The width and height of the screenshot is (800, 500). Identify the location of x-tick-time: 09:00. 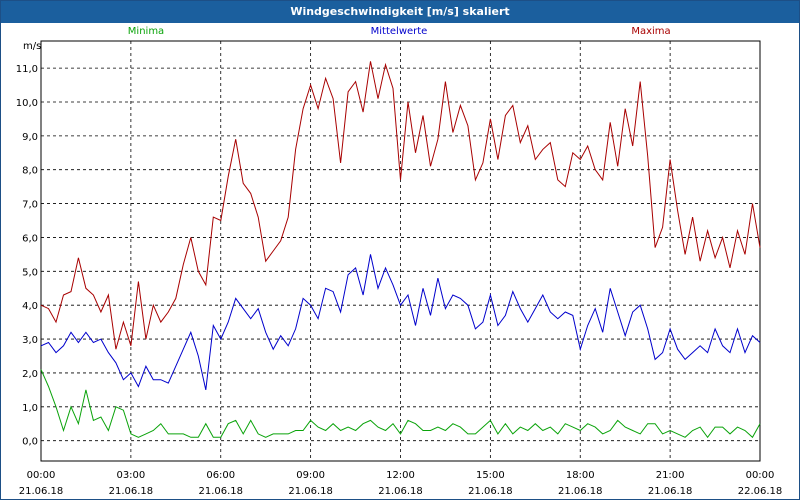
(310, 475).